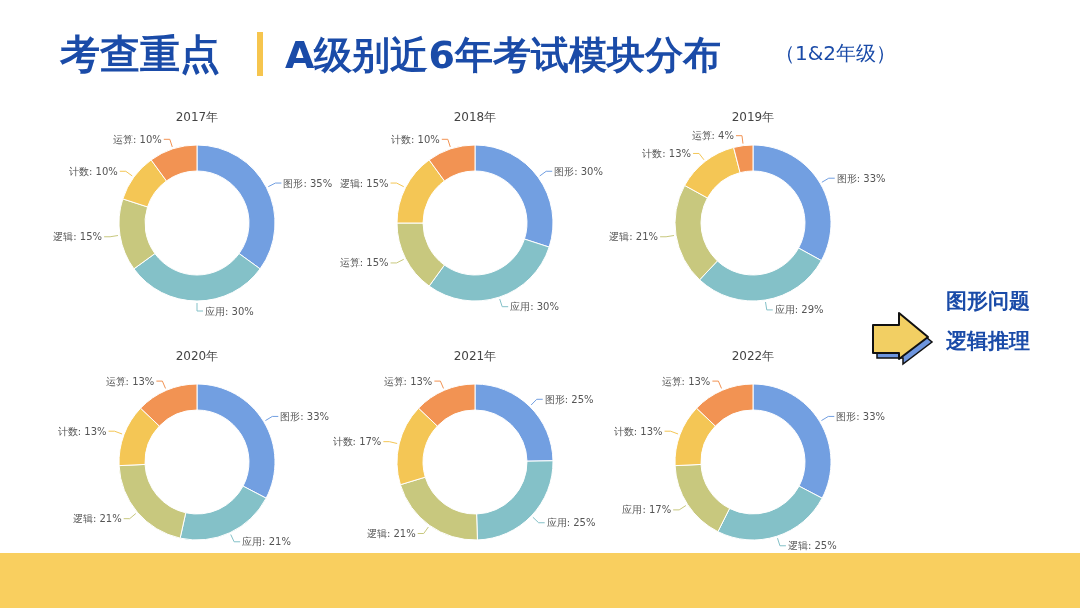 Image resolution: width=1080 pixels, height=608 pixels. I want to click on chart-title: 2020年, so click(197, 356).